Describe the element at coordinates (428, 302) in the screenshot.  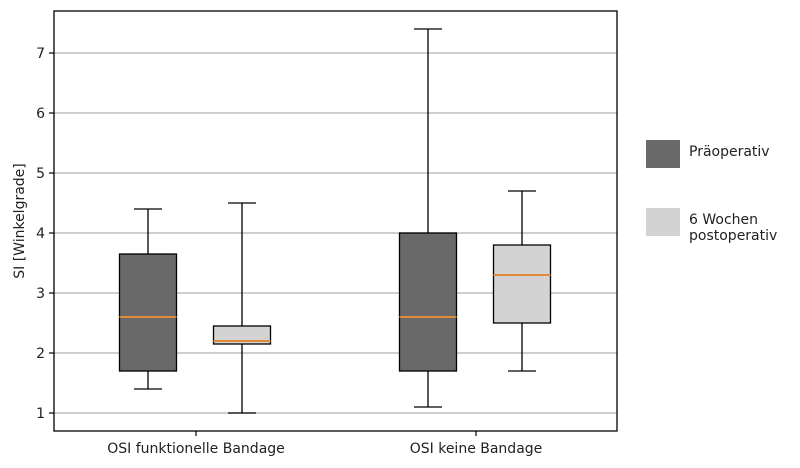
I see `box-g1-s0` at that location.